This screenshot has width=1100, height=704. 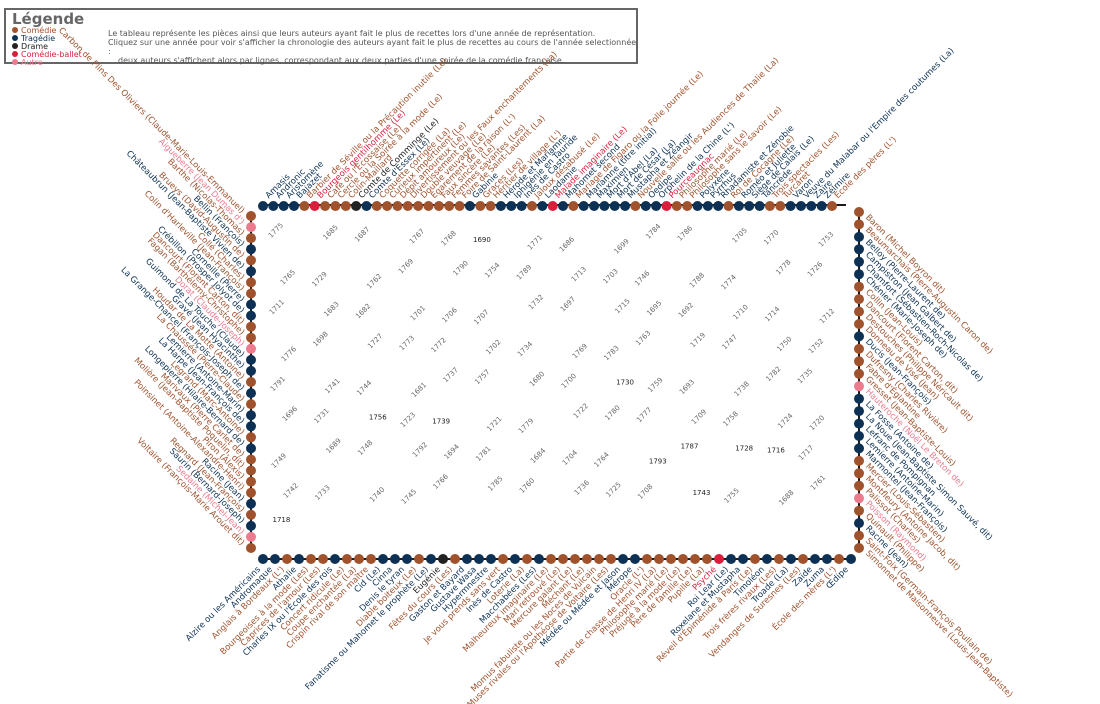 What do you see at coordinates (740, 235) in the screenshot?
I see `year-label: 1705` at bounding box center [740, 235].